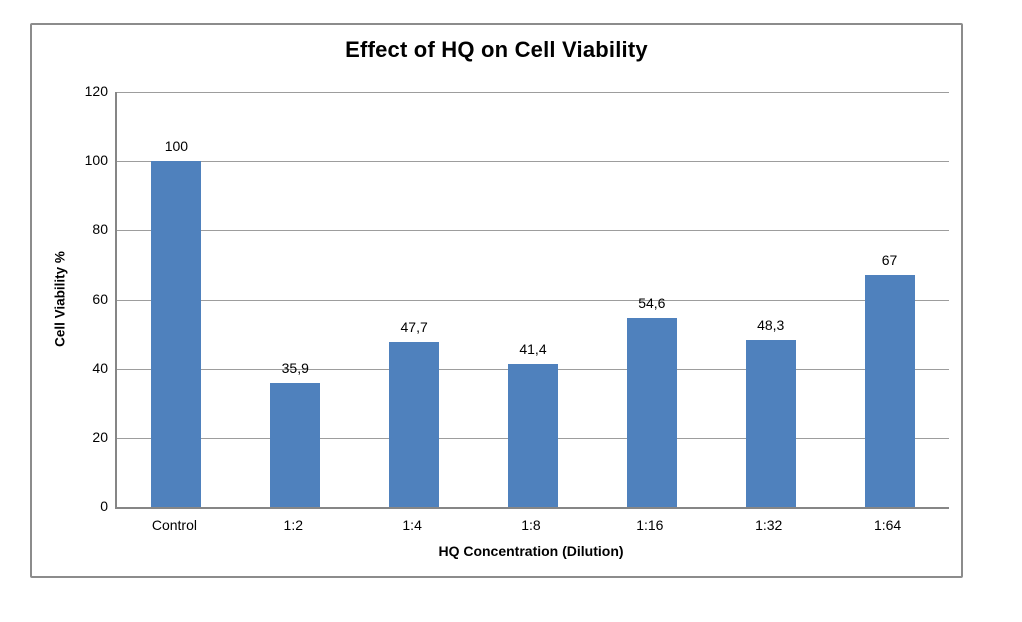  Describe the element at coordinates (96, 91) in the screenshot. I see `y-tick-label: 120` at that location.